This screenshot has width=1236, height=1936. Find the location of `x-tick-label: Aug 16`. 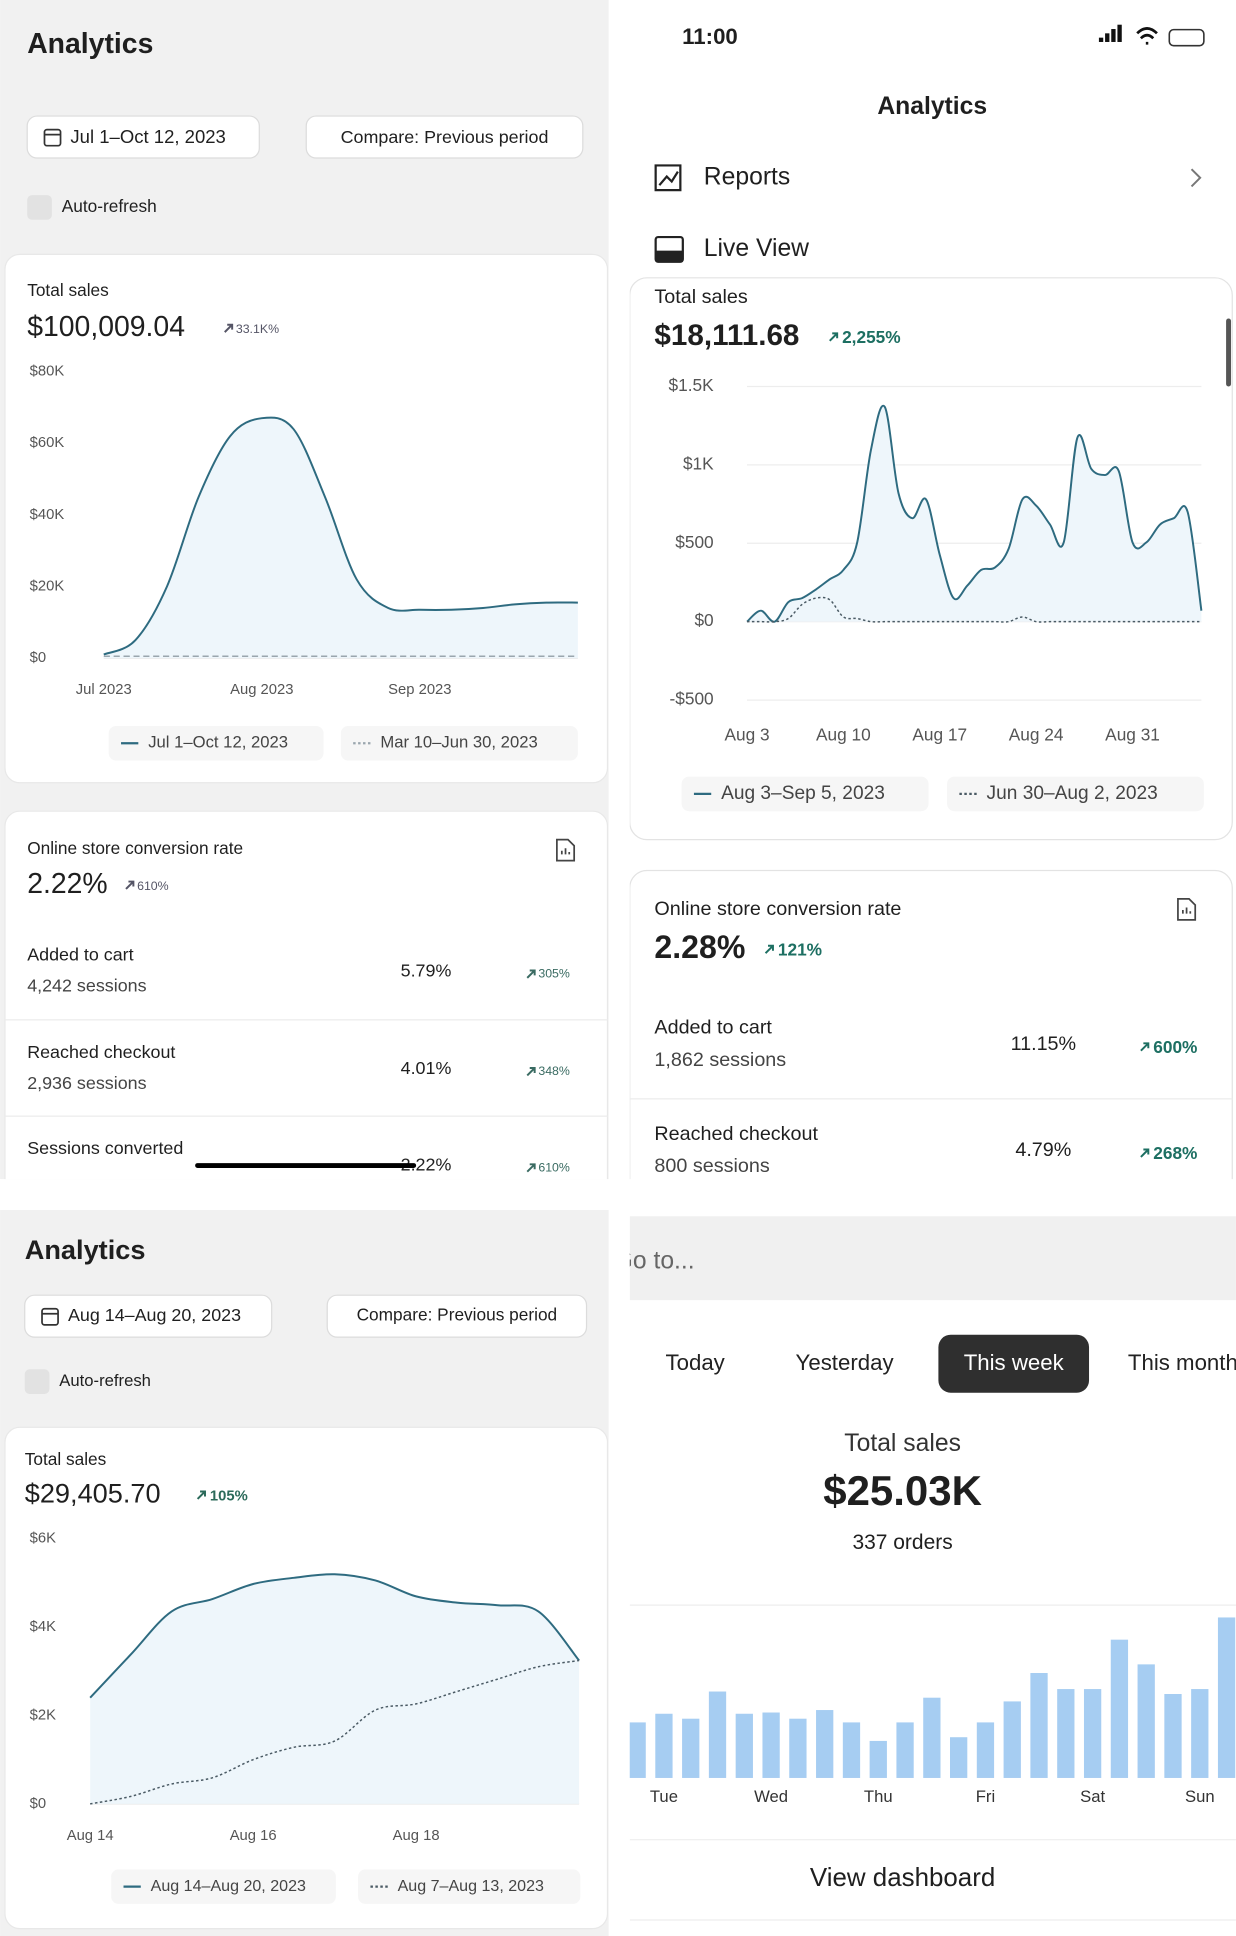

x-tick-label: Aug 16 is located at coordinates (253, 1836).